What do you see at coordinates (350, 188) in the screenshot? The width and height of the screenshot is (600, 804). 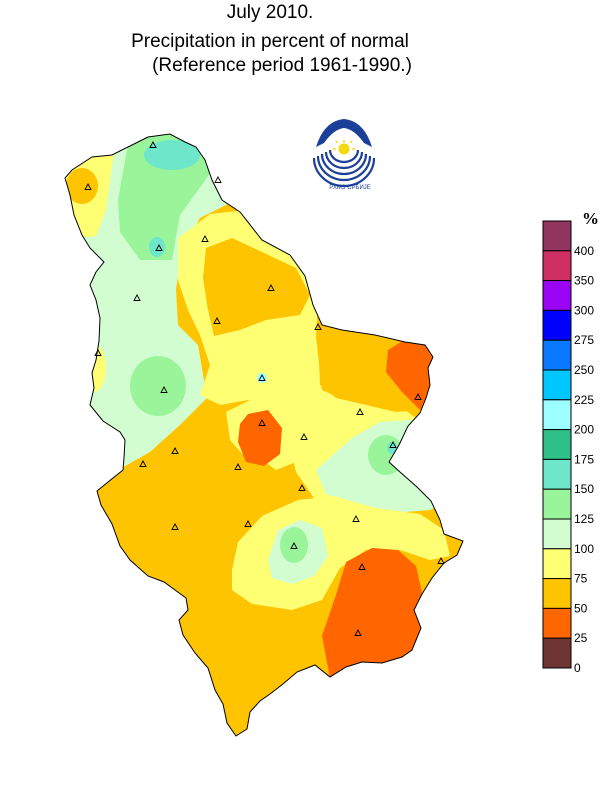 I see `logo-text: РХМЗ СРБИЈЕ` at bounding box center [350, 188].